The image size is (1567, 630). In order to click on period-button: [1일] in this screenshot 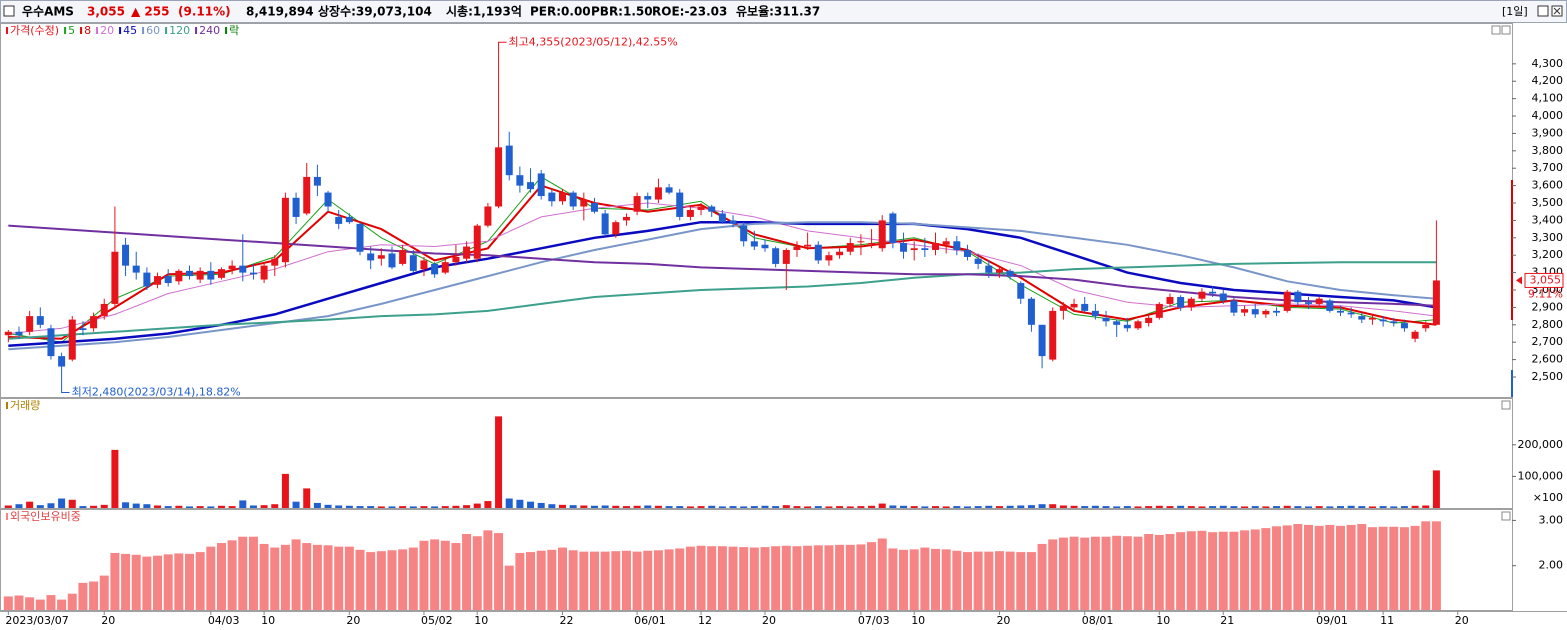, I will do `click(1515, 11)`.